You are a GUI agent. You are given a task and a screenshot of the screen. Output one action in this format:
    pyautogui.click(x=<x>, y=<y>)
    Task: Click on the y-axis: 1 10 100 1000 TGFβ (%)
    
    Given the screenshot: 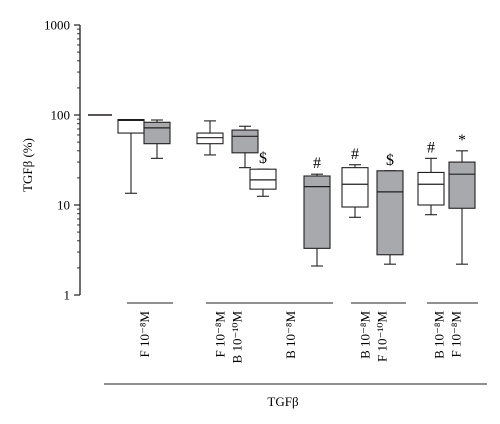 What is the action you would take?
    pyautogui.click(x=50, y=160)
    